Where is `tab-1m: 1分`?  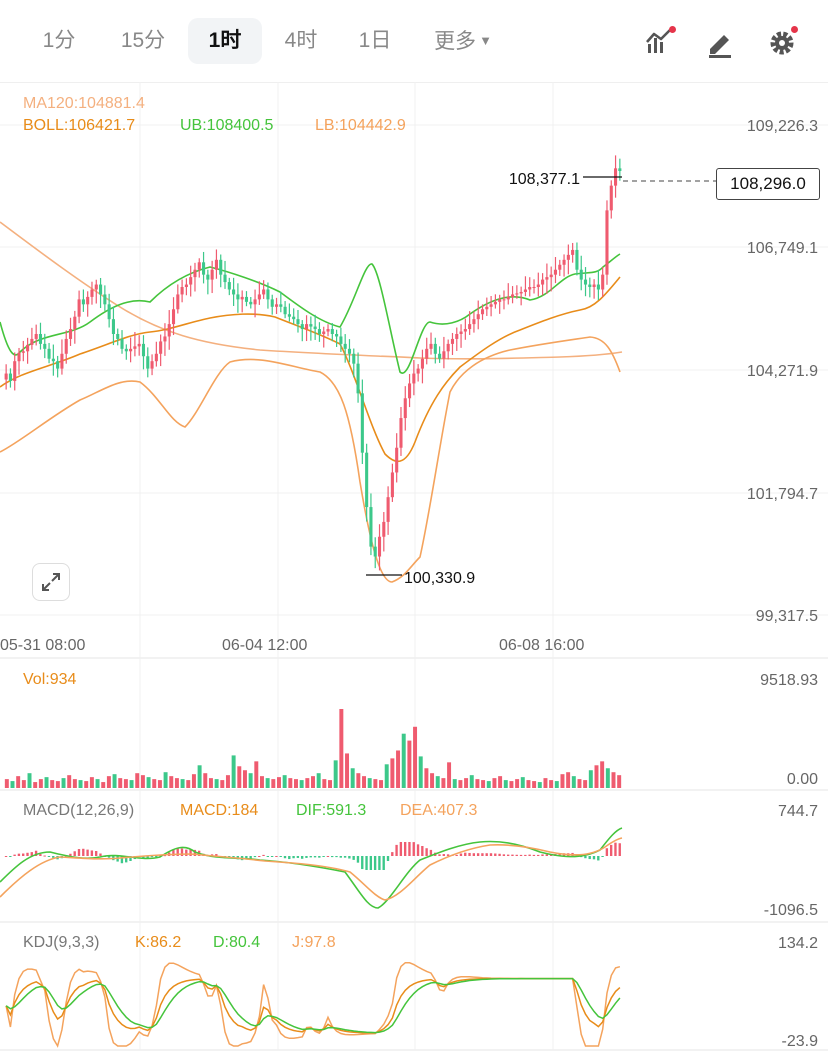
tab-1m: 1分 is located at coordinates (59, 41).